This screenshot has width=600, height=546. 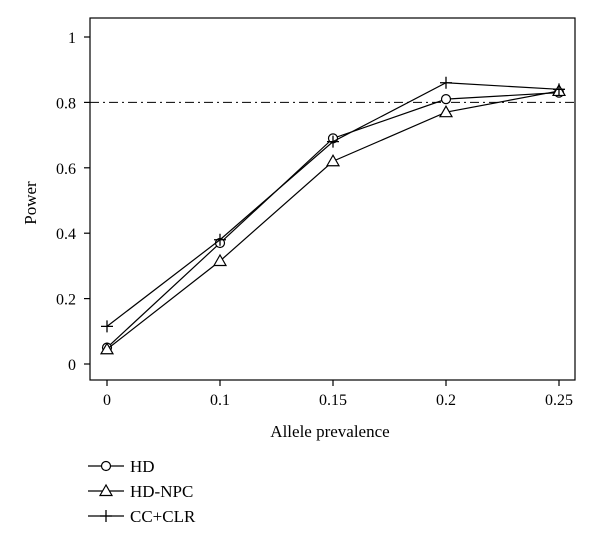 What do you see at coordinates (163, 516) in the screenshot?
I see `legend-label: CC+CLR` at bounding box center [163, 516].